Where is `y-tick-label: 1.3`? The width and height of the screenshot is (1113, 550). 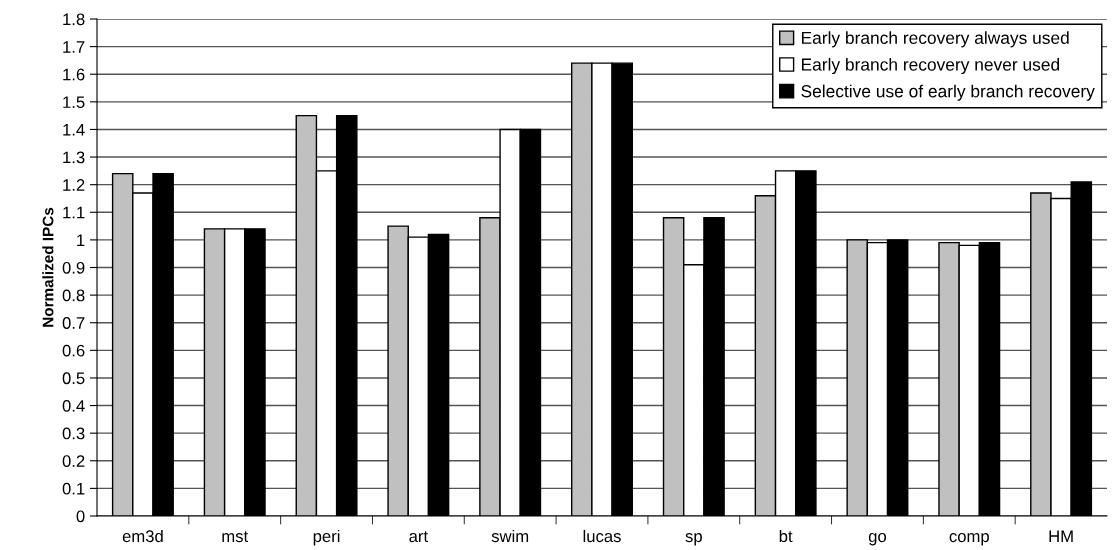 y-tick-label: 1.3 is located at coordinates (74, 157).